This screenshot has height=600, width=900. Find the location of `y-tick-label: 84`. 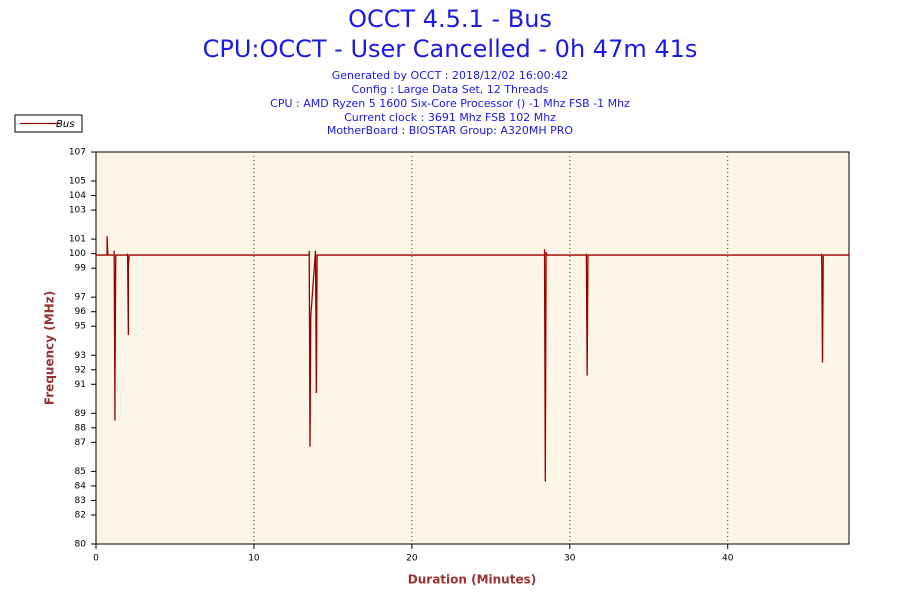

y-tick-label: 84 is located at coordinates (81, 486).